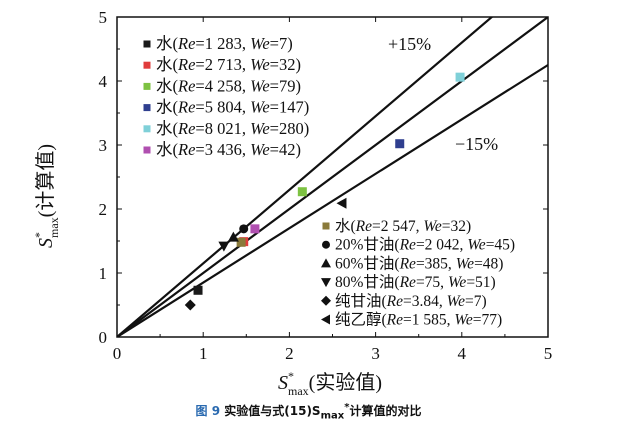 This screenshot has height=425, width=617. What do you see at coordinates (224, 246) in the screenshot?
I see `data-point-triangle-down` at bounding box center [224, 246].